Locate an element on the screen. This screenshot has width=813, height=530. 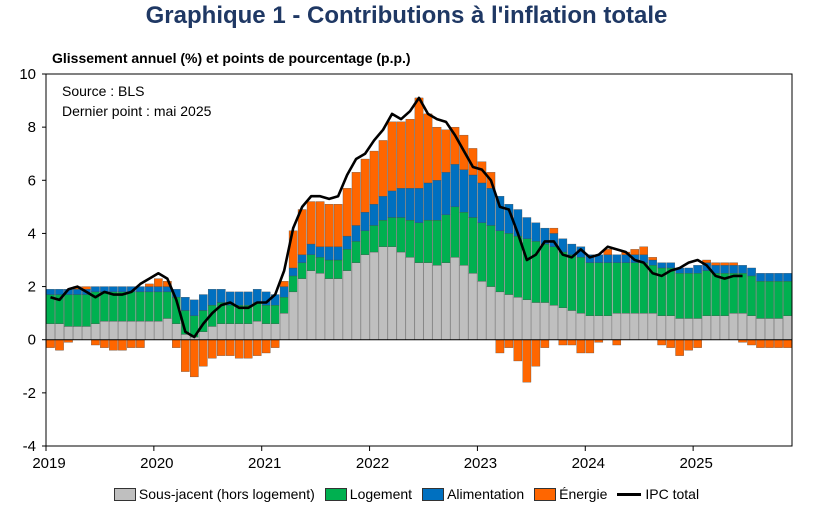
legend-label: IPC total is located at coordinates (672, 494).